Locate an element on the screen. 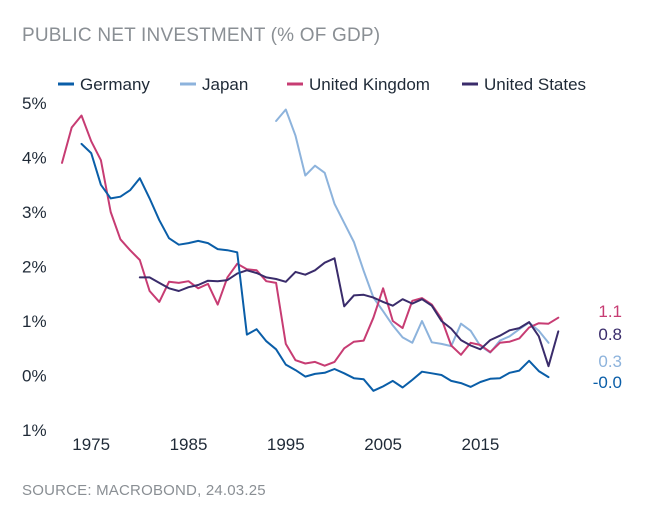  end-value-label: 0.8 is located at coordinates (610, 334).